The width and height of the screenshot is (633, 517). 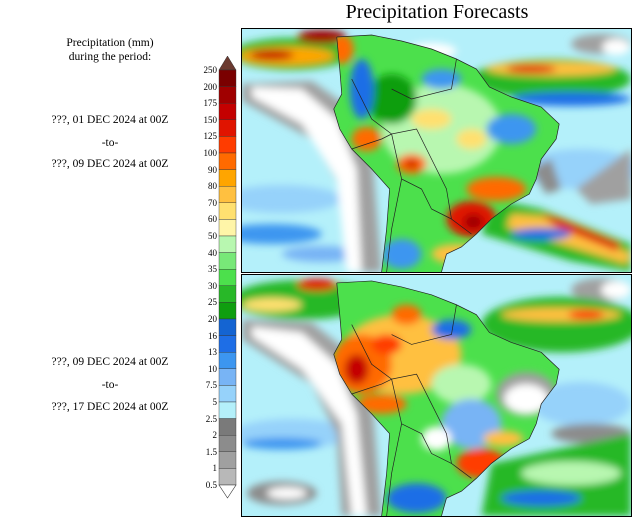 What do you see at coordinates (212, 302) in the screenshot?
I see `colorbar-tick-label: 25` at bounding box center [212, 302].